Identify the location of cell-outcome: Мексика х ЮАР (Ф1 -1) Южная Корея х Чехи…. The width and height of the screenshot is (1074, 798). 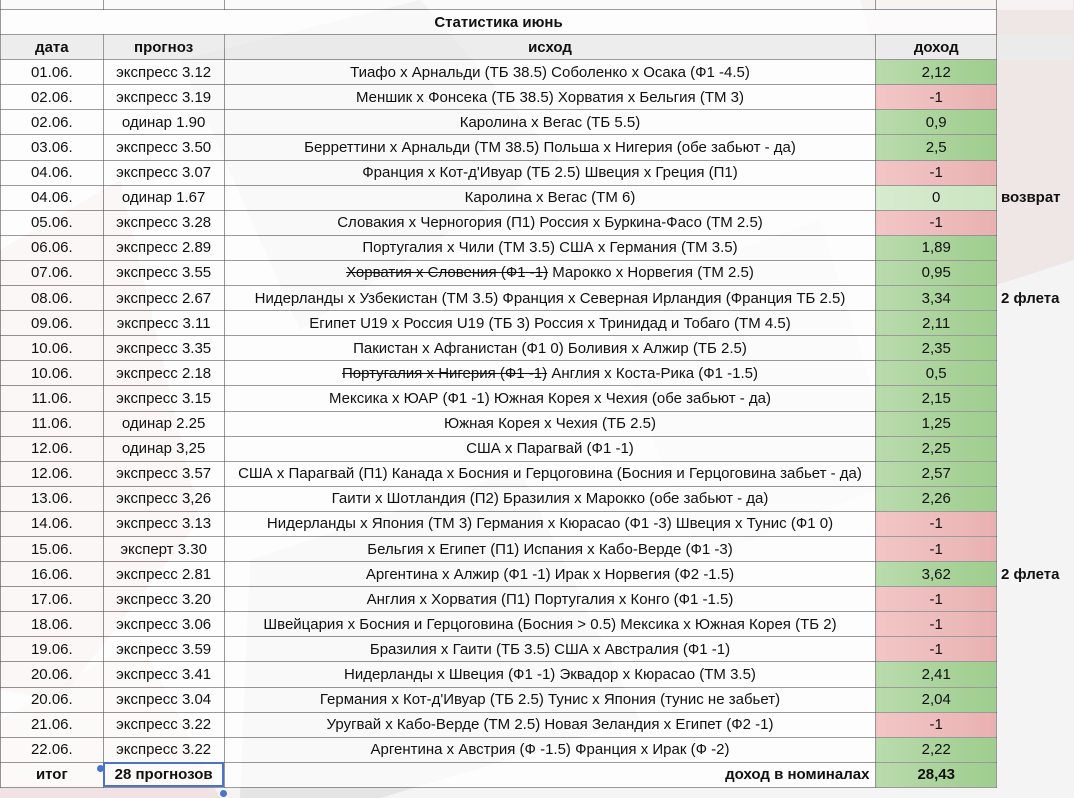
(550, 398).